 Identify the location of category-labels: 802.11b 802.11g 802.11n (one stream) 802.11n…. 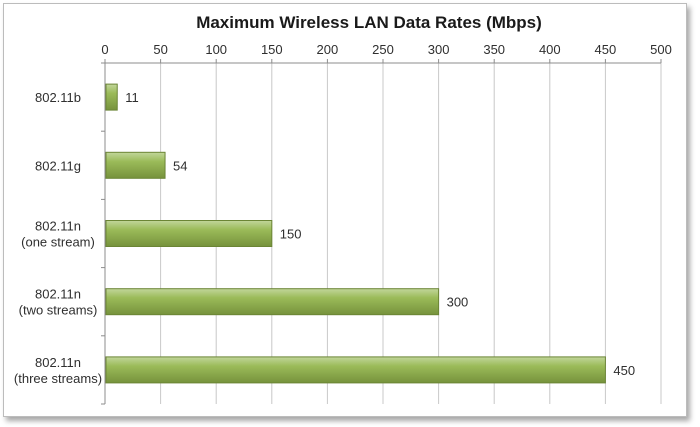
(58, 238).